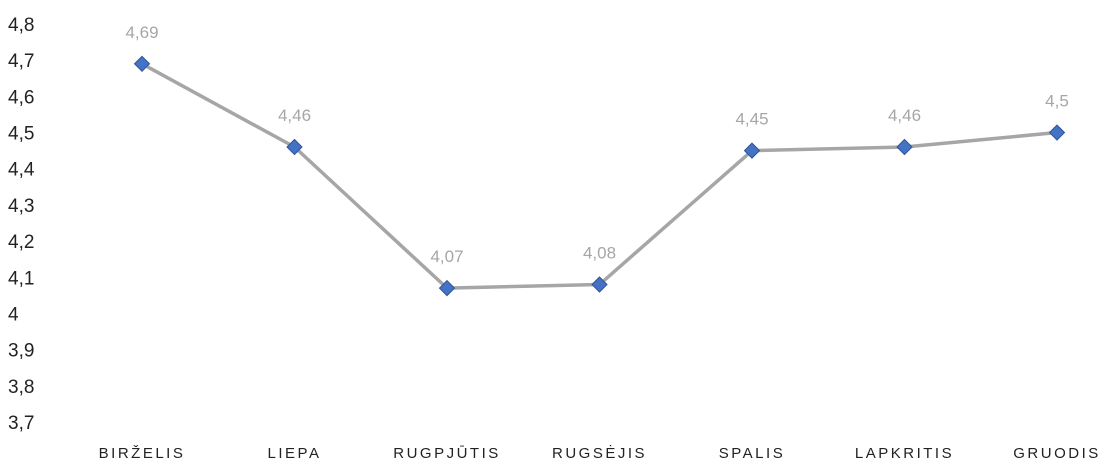  Describe the element at coordinates (21, 423) in the screenshot. I see `y-tick-label: 3,7` at that location.